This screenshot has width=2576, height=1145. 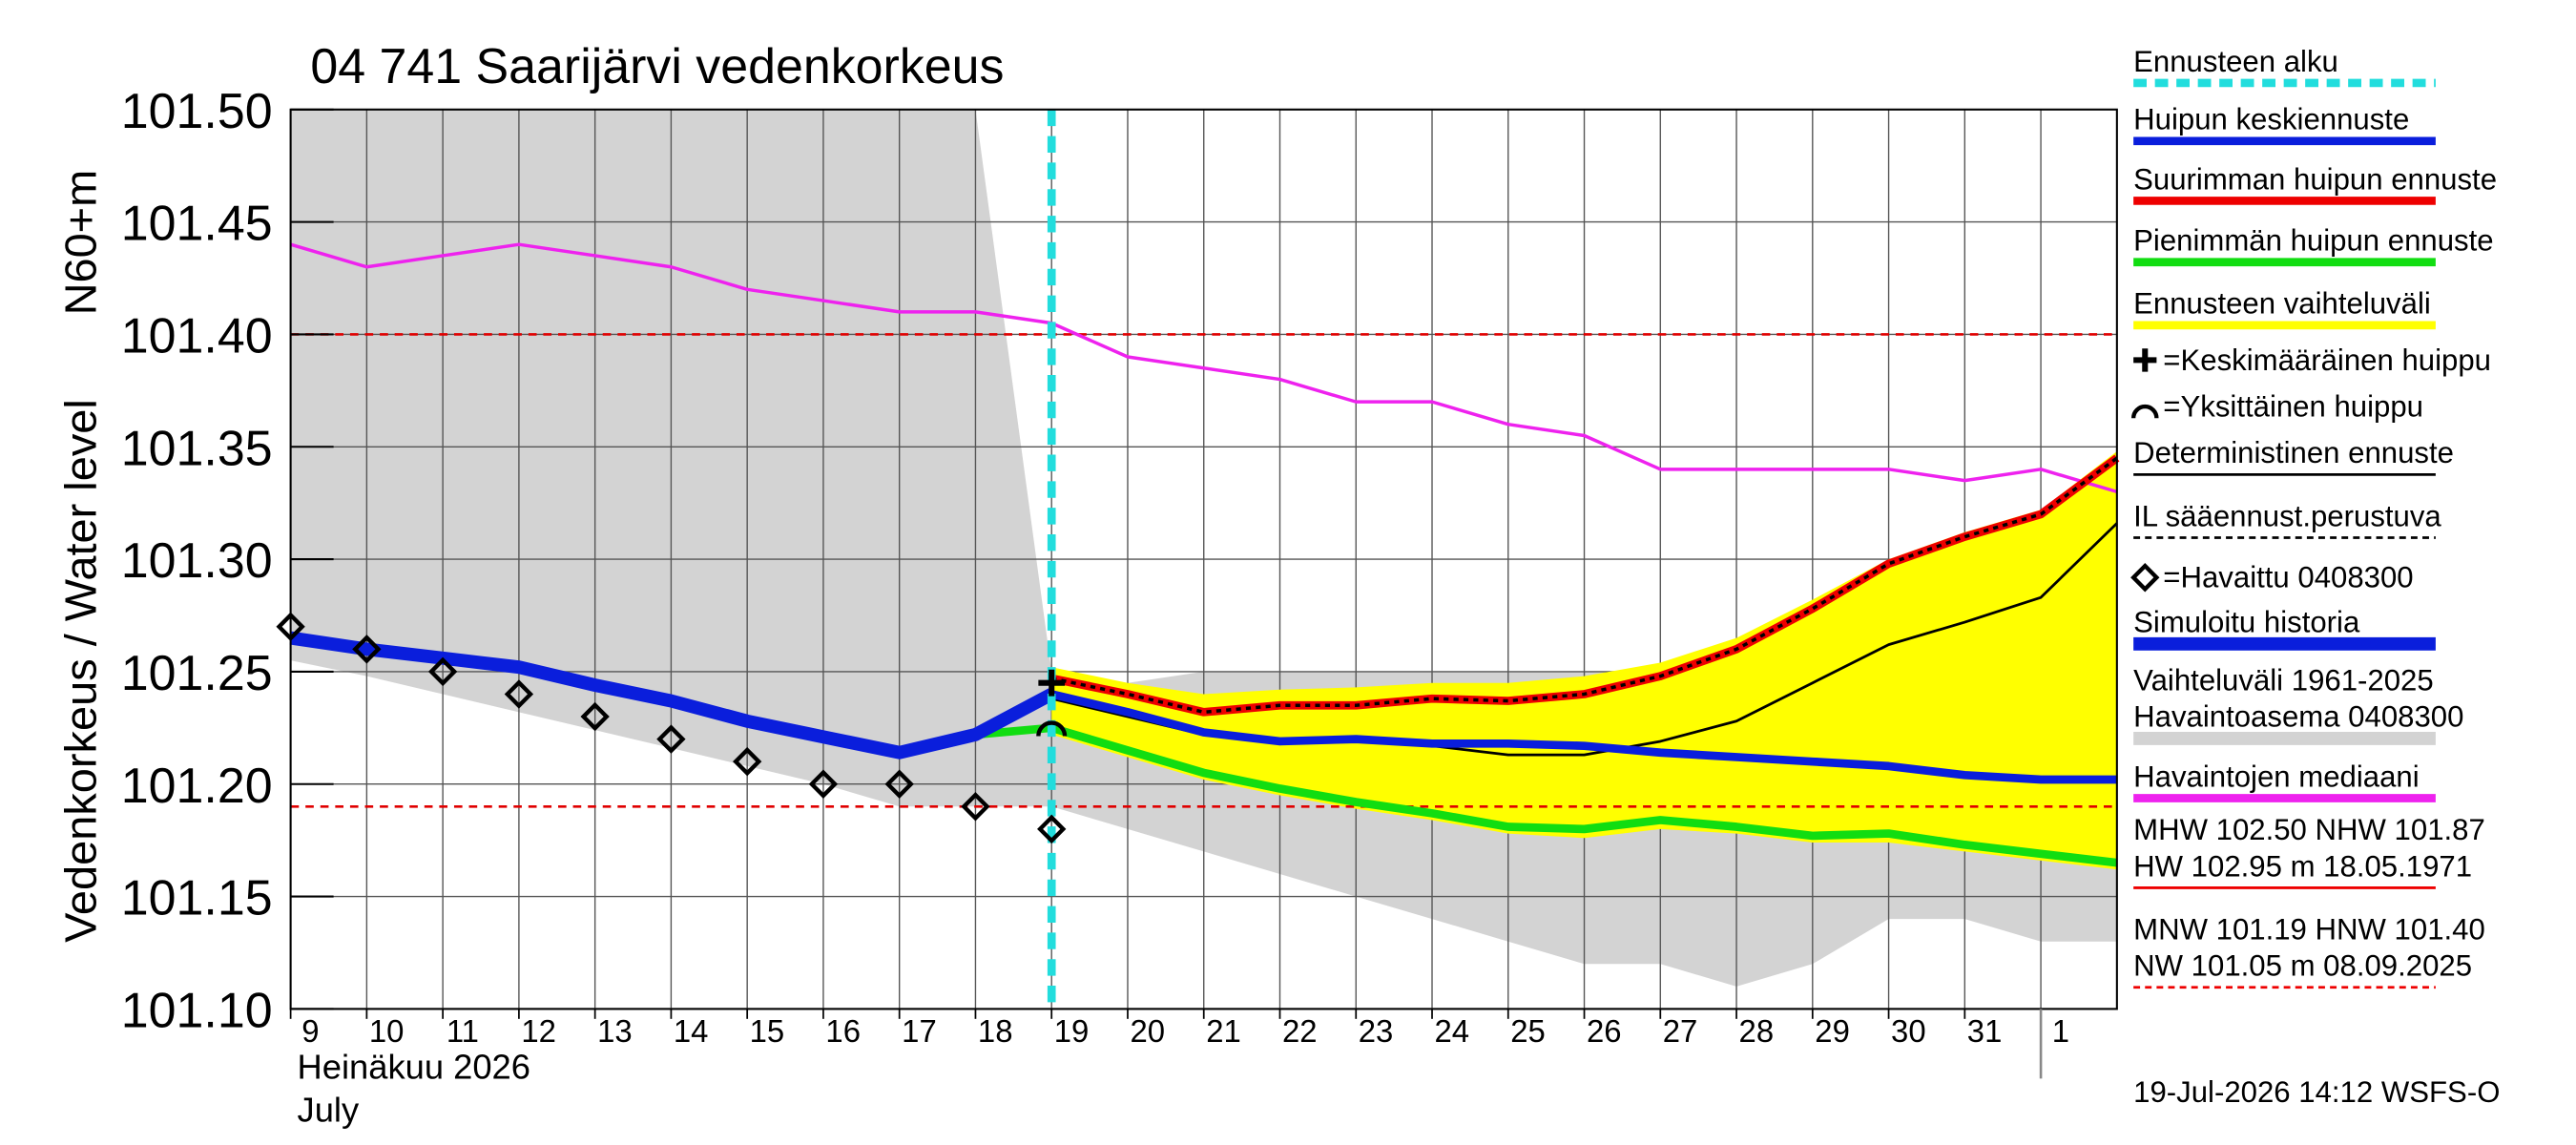 I want to click on x-tick-label: 28, so click(x=1757, y=1031).